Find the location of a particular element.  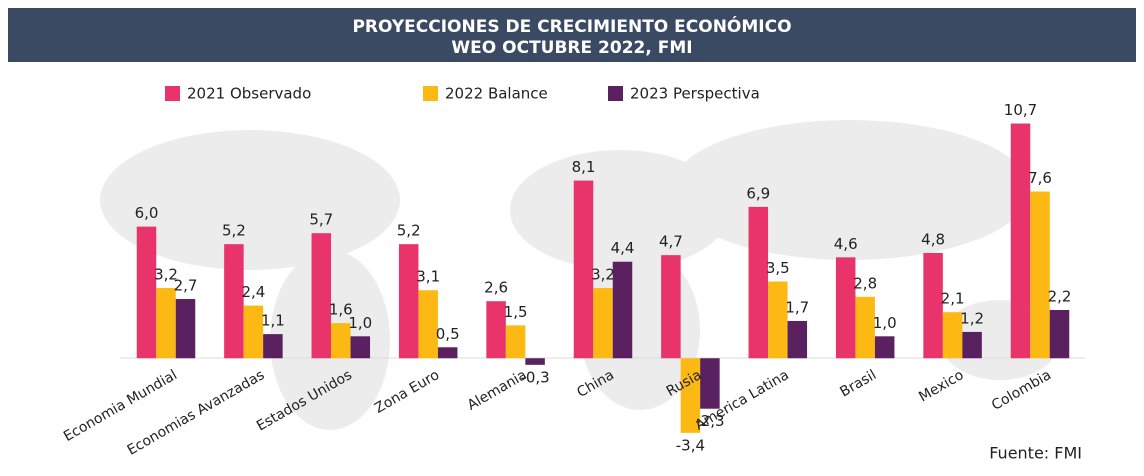

legend-label: 2021 Observado is located at coordinates (249, 94).